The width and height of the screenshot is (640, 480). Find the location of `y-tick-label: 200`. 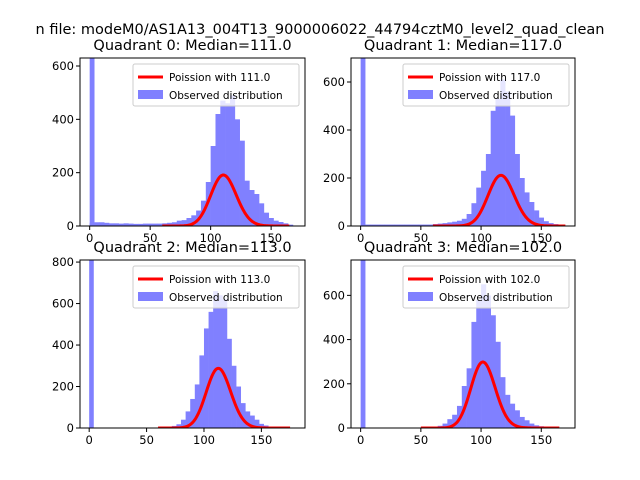

y-tick-label: 200 is located at coordinates (63, 387).